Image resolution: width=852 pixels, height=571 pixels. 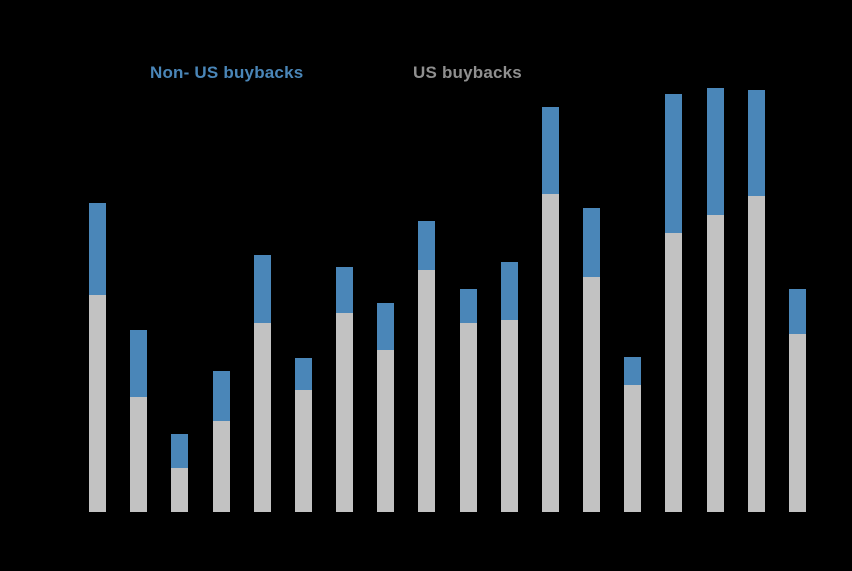 I want to click on legend-label-non-us-buybacks: Non- US buybacks, so click(x=227, y=72).